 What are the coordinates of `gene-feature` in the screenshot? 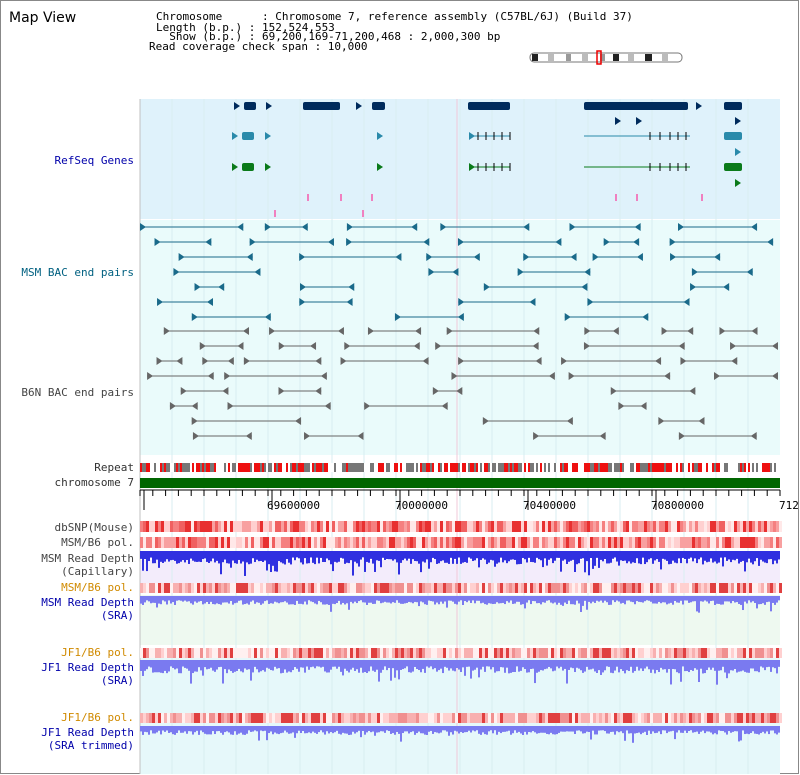 It's located at (269, 106).